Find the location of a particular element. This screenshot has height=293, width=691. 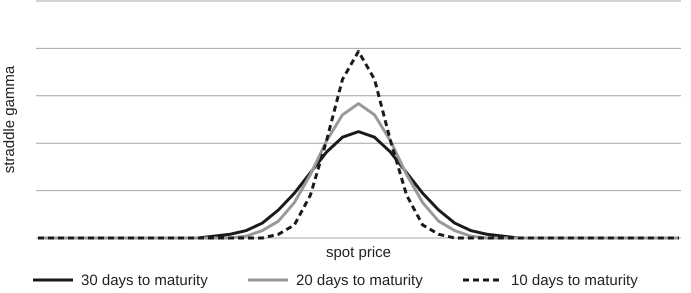

y-axis-title: straddle gamma is located at coordinates (9, 119).